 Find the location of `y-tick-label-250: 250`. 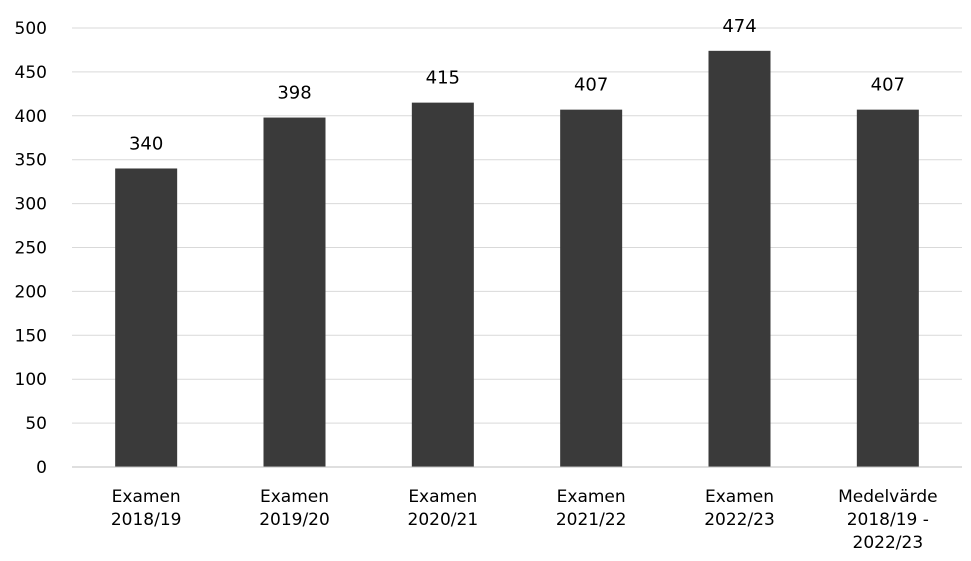

y-tick-label-250: 250 is located at coordinates (31, 249).